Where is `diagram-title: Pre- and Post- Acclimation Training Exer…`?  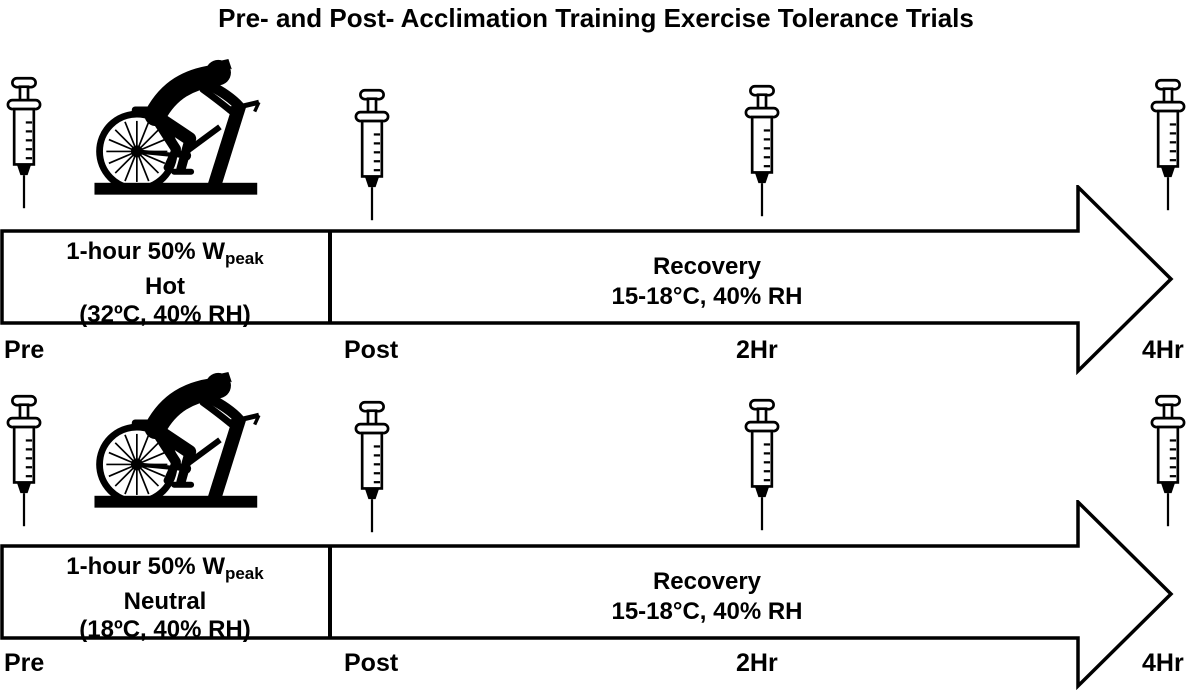
diagram-title: Pre- and Post- Acclimation Training Exer… is located at coordinates (596, 18).